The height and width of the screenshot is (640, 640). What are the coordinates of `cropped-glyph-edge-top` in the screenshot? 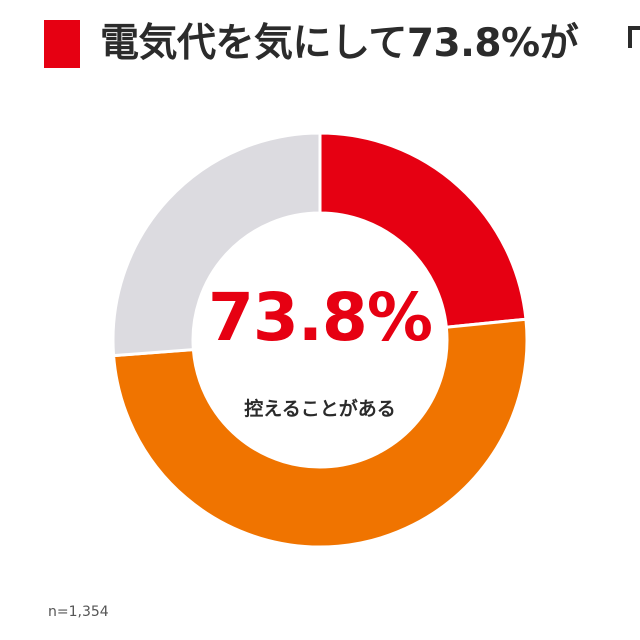 It's located at (636, 28).